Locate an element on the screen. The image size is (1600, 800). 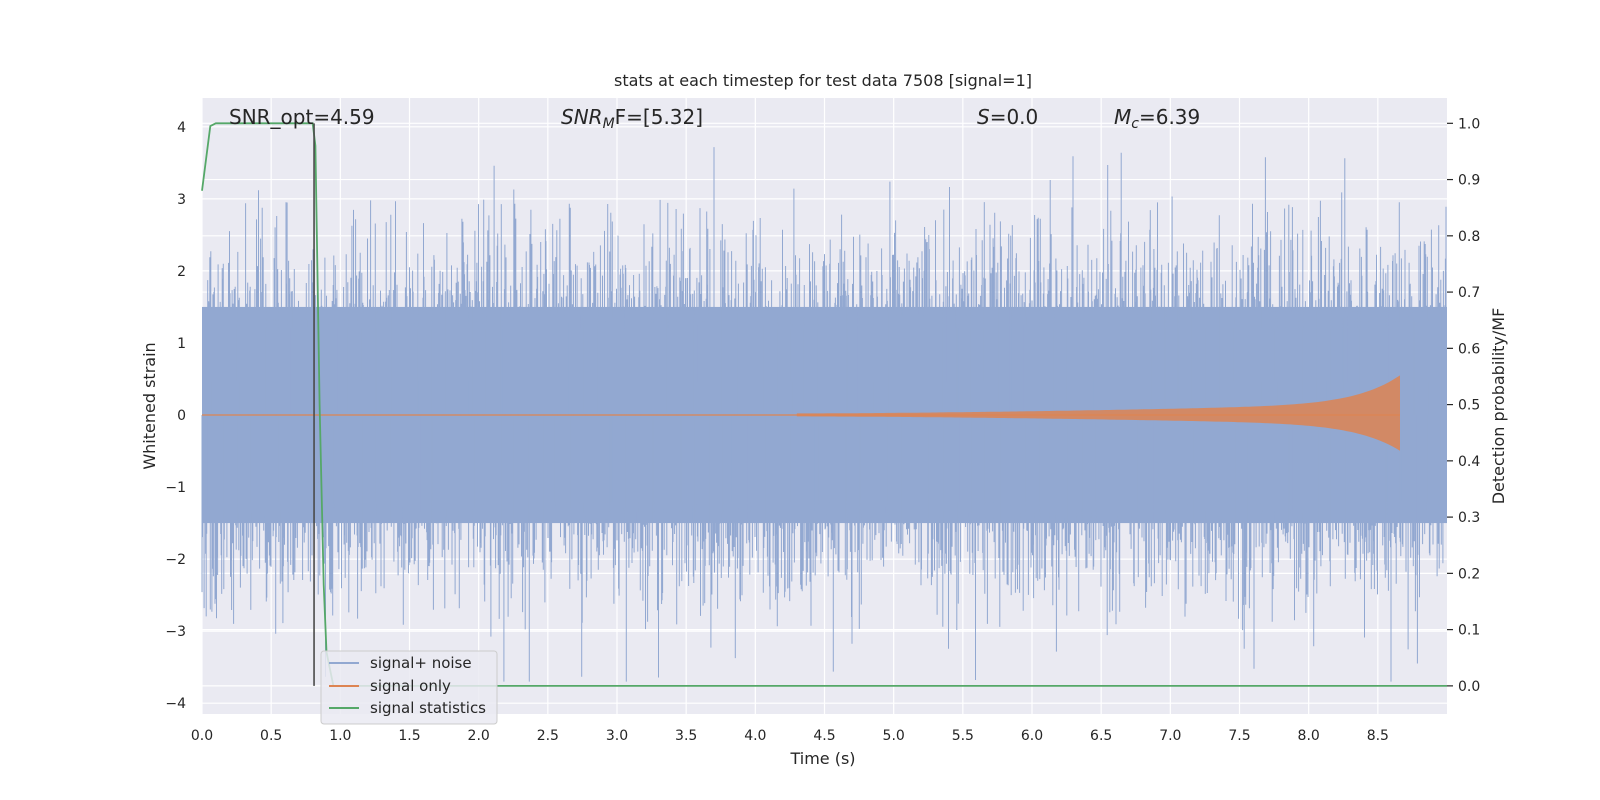
legend-label-signal-statistics: signal statistics is located at coordinates (428, 708).